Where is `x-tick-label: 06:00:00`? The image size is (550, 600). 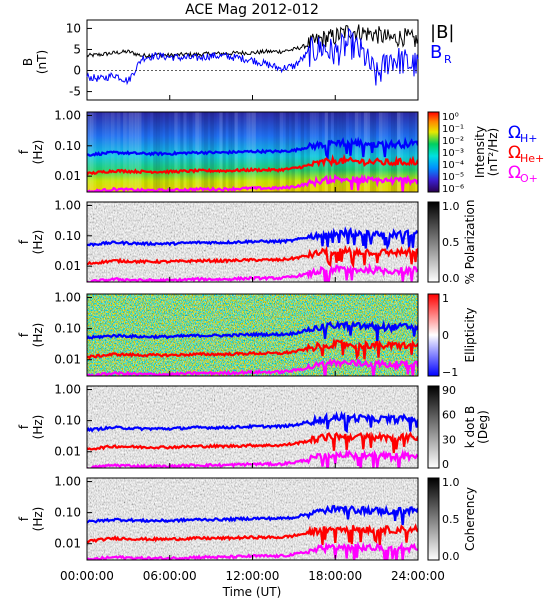 x-tick-label: 06:00:00 is located at coordinates (170, 576).